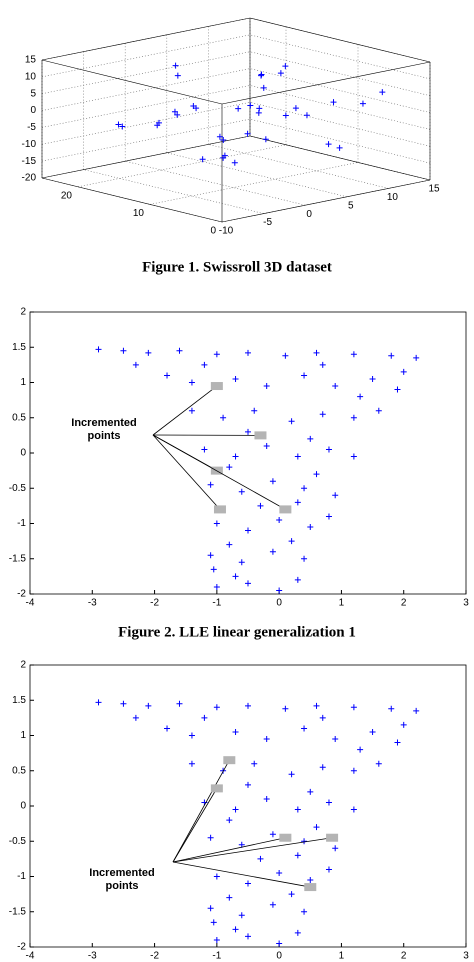 Image resolution: width=474 pixels, height=962 pixels. What do you see at coordinates (466, 603) in the screenshot?
I see `x-tick-label: 3` at bounding box center [466, 603].